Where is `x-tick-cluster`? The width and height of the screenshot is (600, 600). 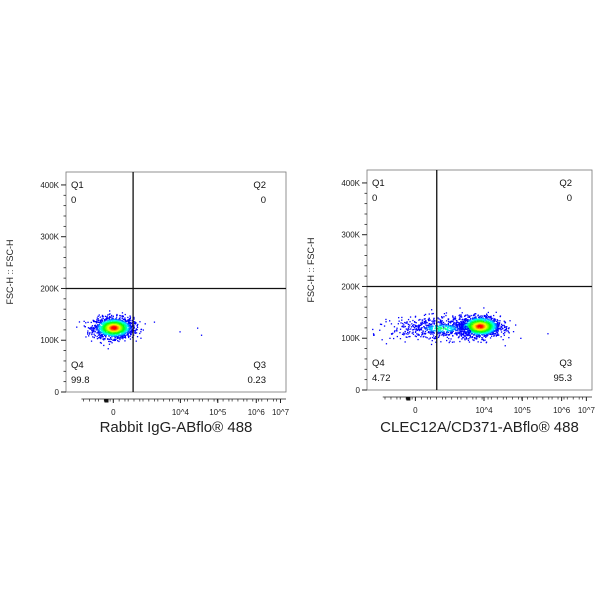 x-tick-cluster is located at coordinates (106, 401).